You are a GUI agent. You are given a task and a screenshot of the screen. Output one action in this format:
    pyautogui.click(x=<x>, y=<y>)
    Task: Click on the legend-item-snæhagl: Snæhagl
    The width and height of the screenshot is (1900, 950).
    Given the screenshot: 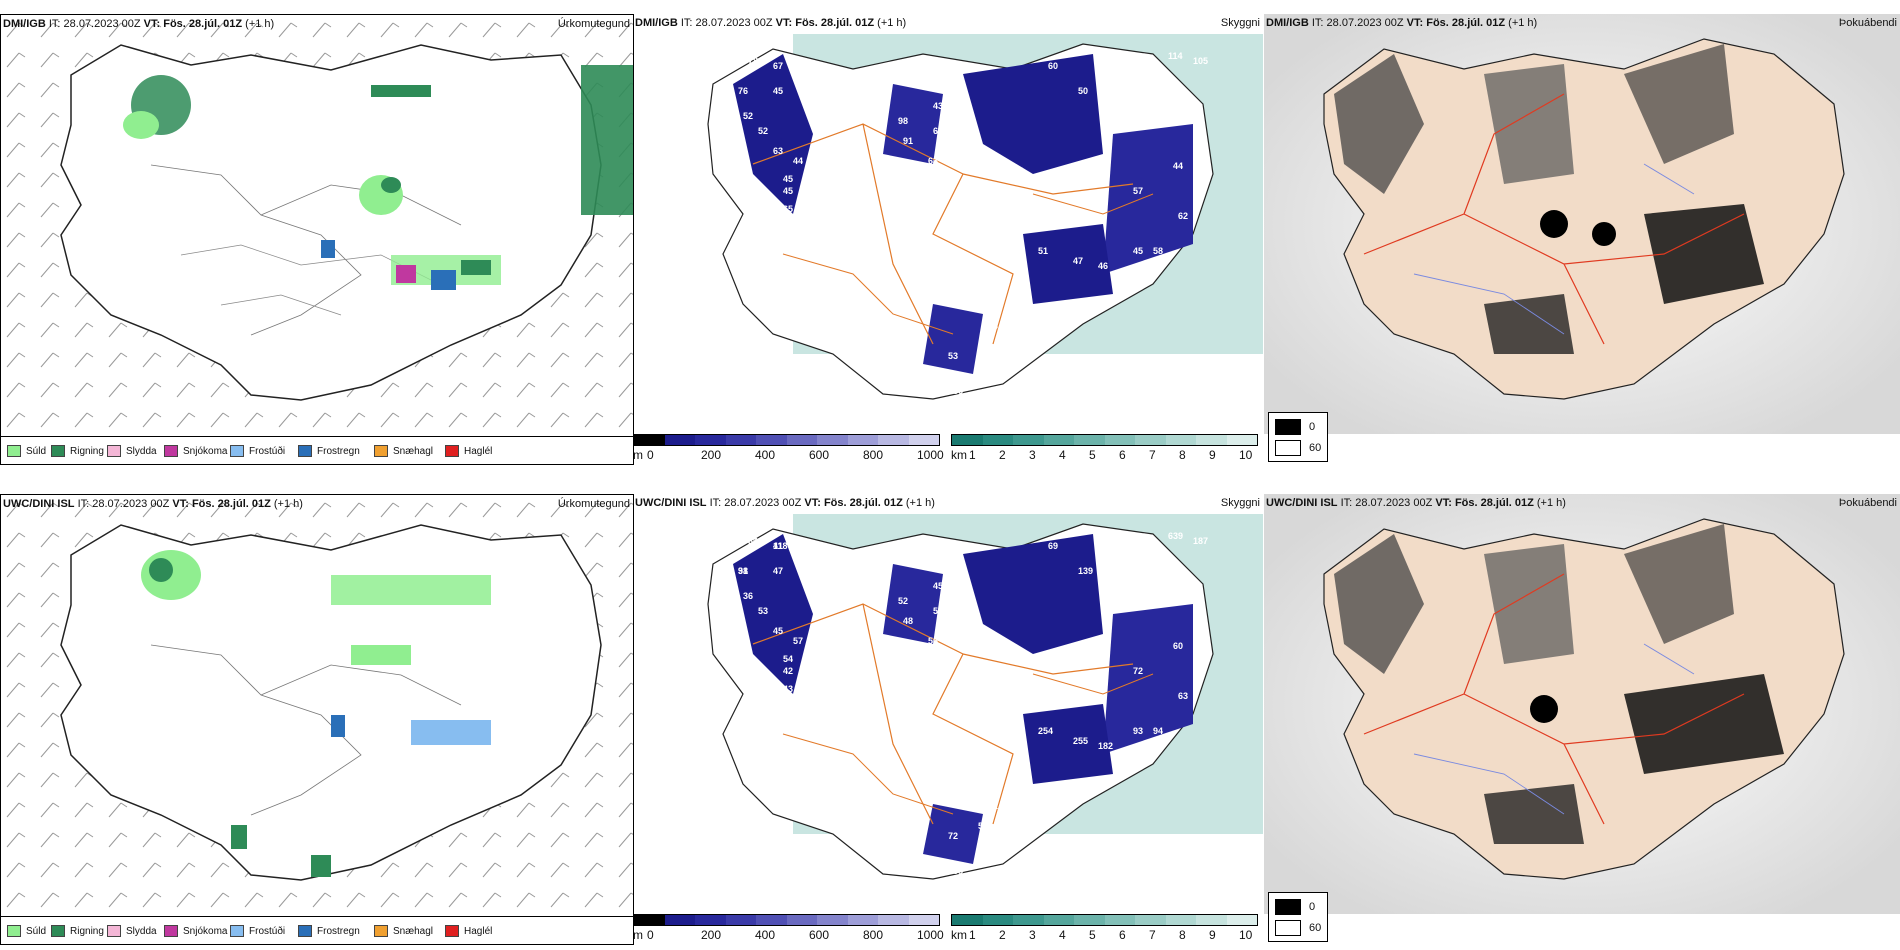 What is the action you would take?
    pyautogui.click(x=403, y=931)
    